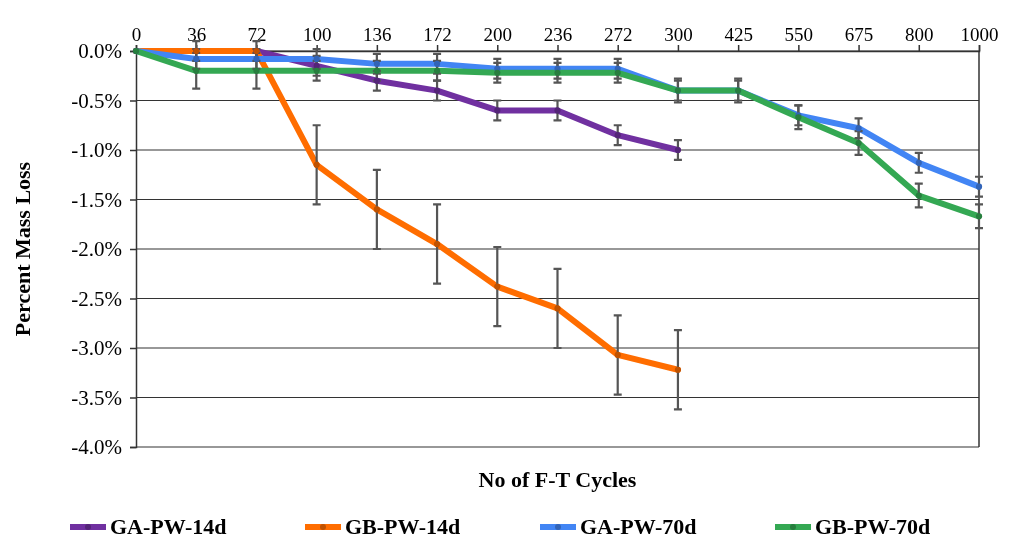 The image size is (1016, 546). Describe the element at coordinates (22, 249) in the screenshot. I see `y-axis-title: Percent Mass Loss` at that location.